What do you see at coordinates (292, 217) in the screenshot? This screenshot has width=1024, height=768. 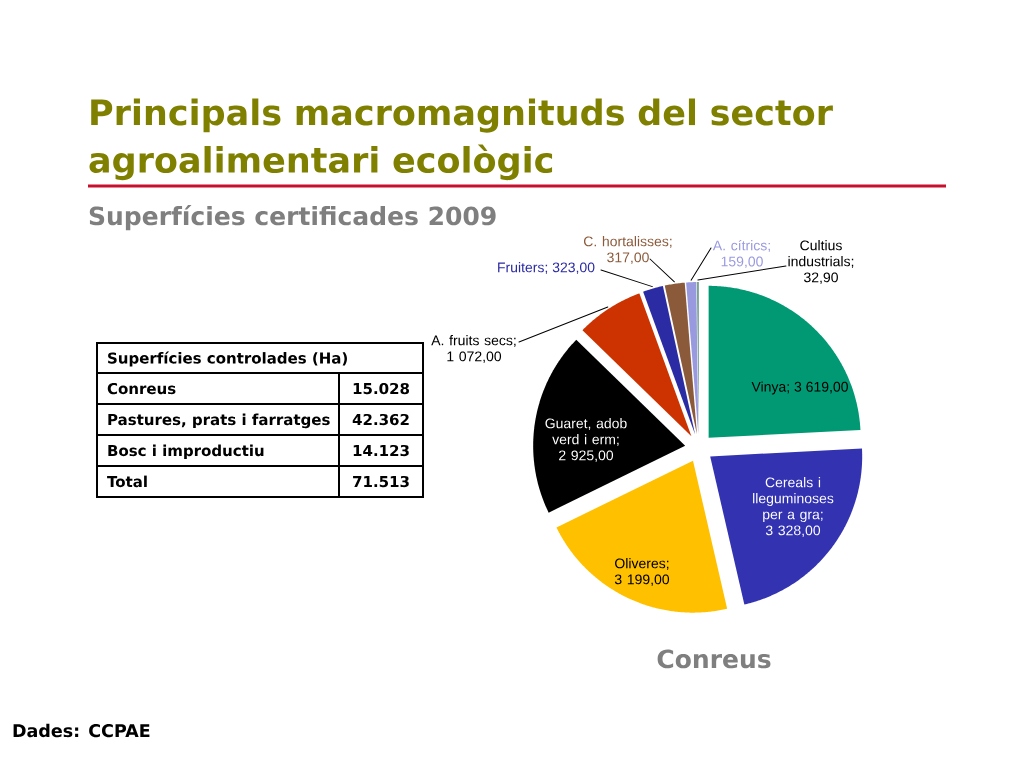 I see `chart-subtitle: Superfícies certificades 2009` at bounding box center [292, 217].